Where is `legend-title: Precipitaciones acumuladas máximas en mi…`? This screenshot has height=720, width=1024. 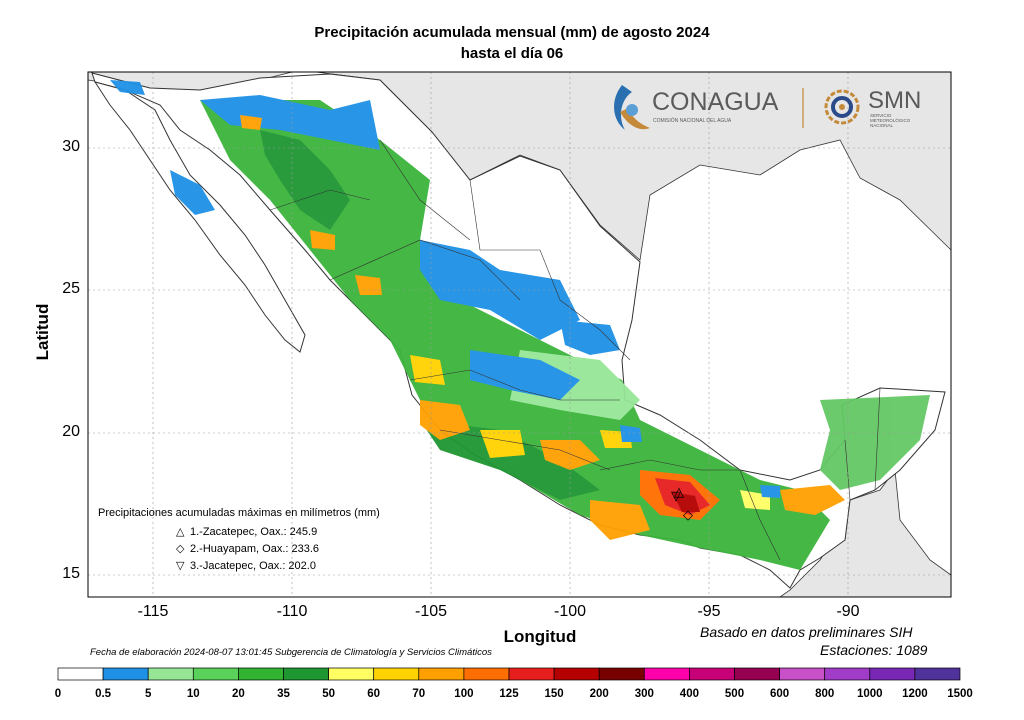 legend-title: Precipitaciones acumuladas máximas en mi… is located at coordinates (239, 513).